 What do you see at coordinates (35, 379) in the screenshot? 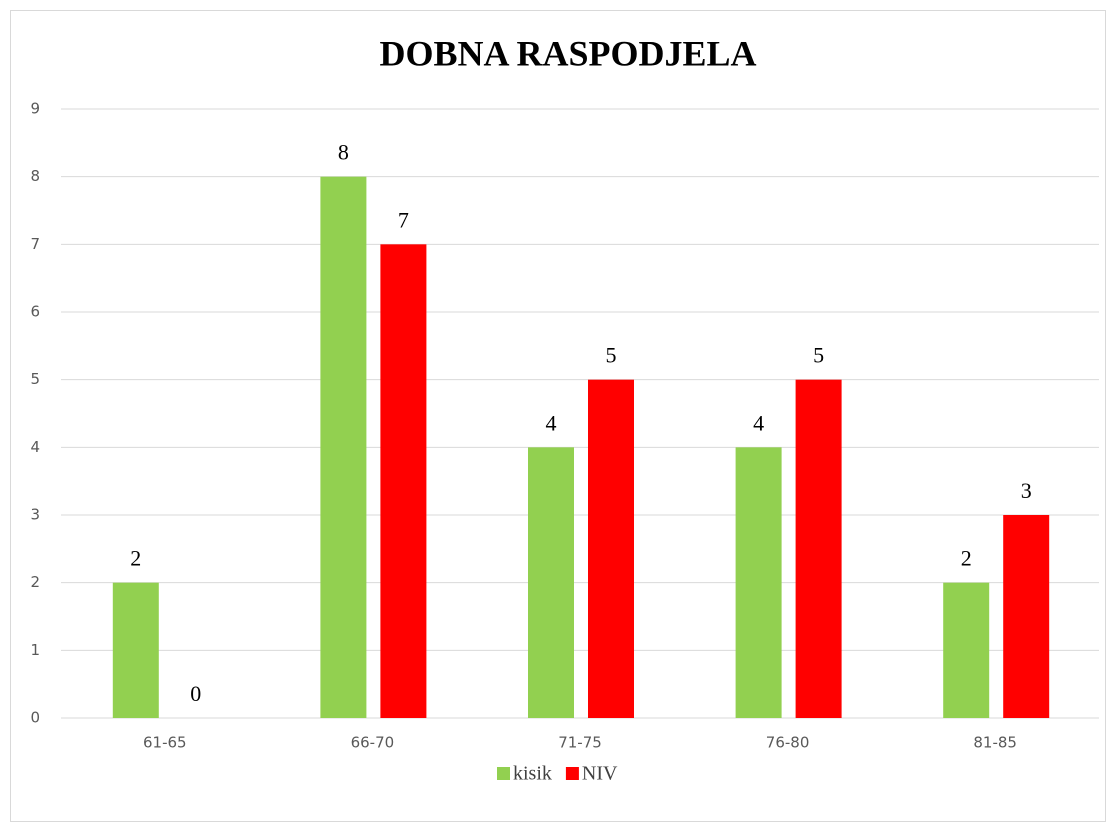
I see `y-tick-label: 5` at bounding box center [35, 379].